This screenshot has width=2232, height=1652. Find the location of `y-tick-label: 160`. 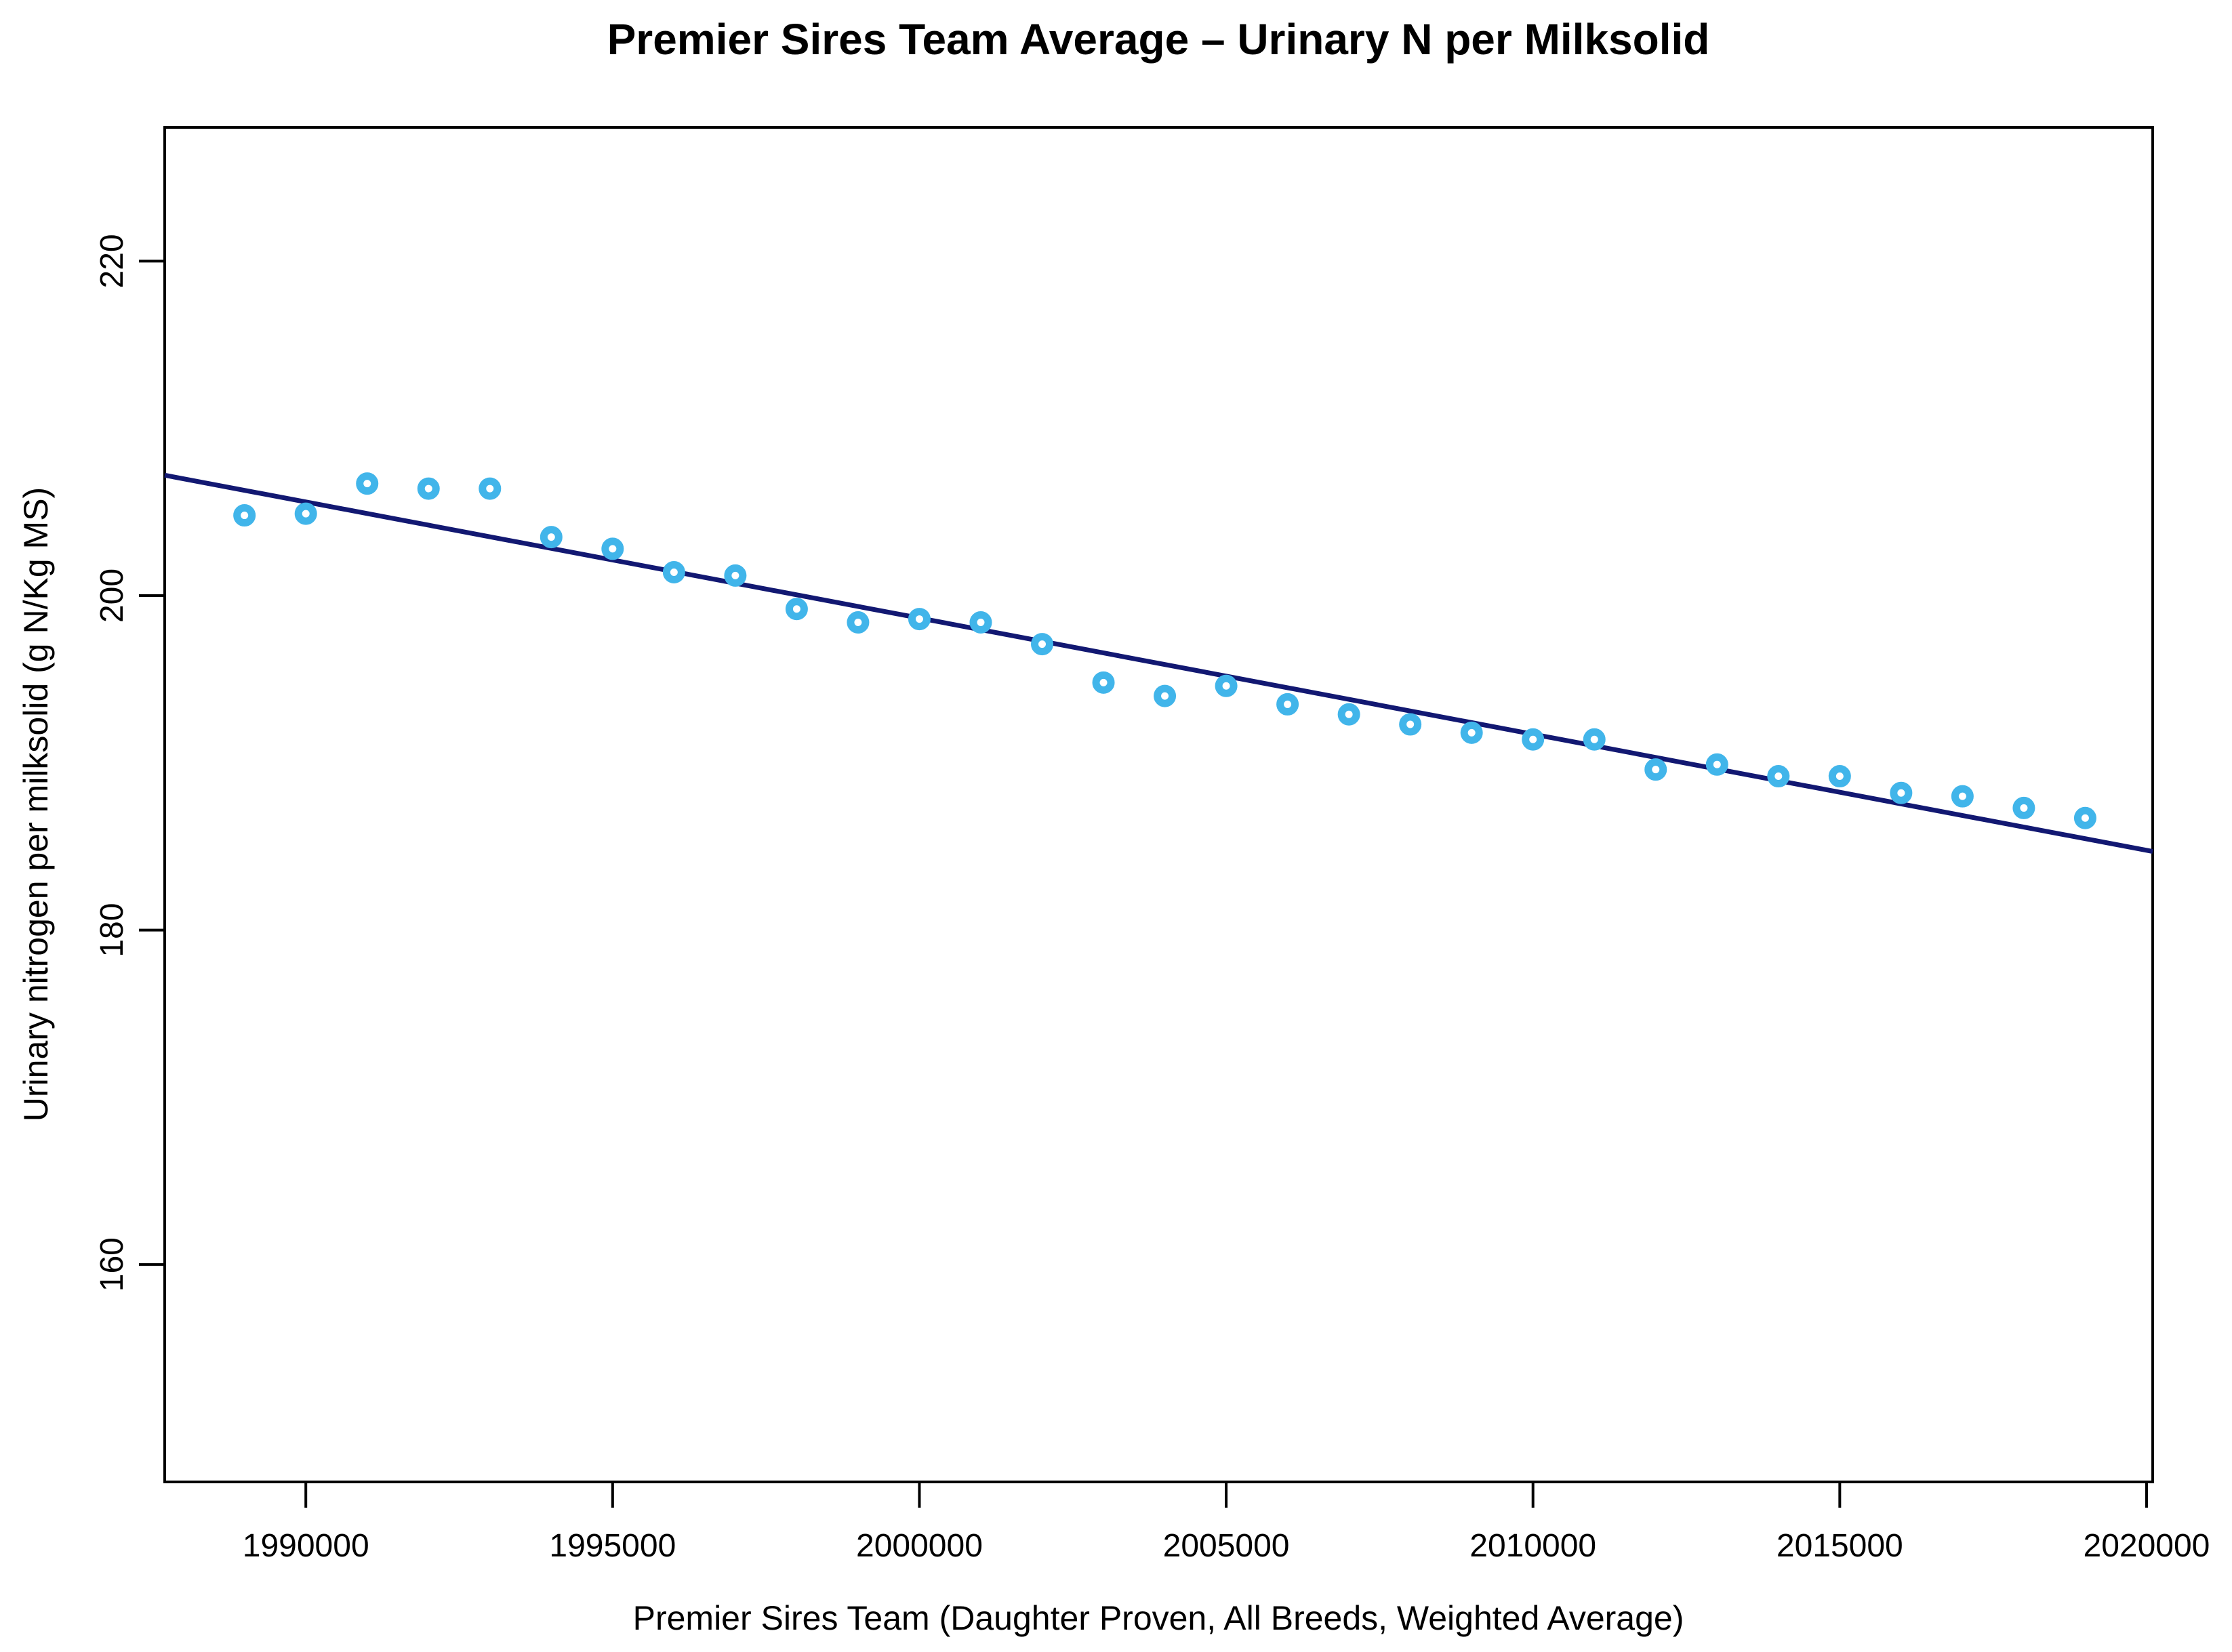

y-tick-label: 160 is located at coordinates (112, 1264).